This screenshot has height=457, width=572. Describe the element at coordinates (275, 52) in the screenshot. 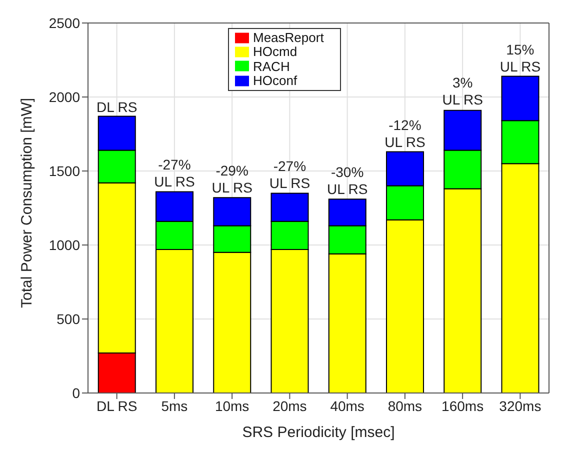

I see `legend-label: HOcmd` at that location.